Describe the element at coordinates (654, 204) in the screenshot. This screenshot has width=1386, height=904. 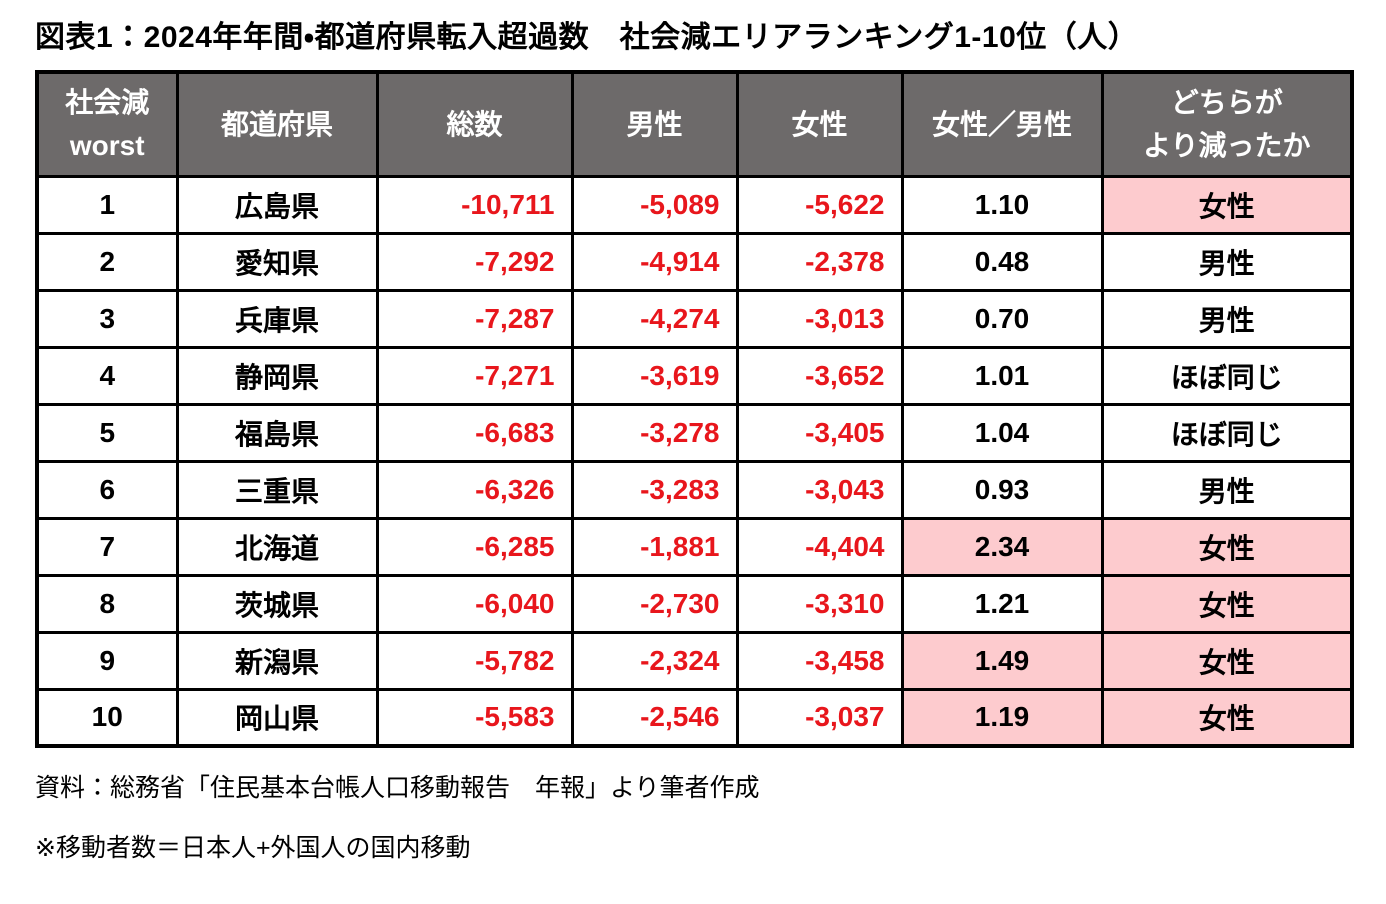
I see `male-cell: -5,089` at that location.